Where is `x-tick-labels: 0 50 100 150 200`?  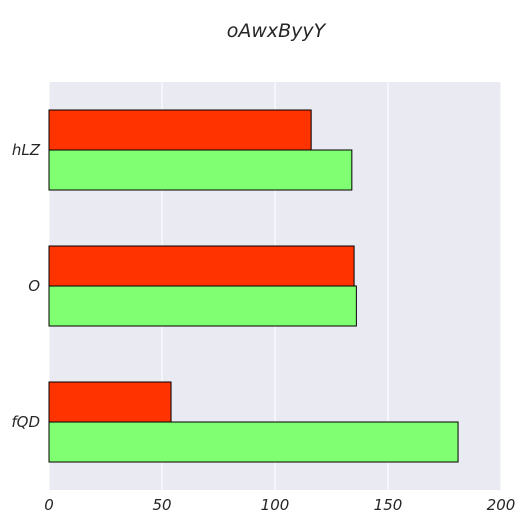
x-tick-labels: 0 50 100 150 200 is located at coordinates (279, 505).